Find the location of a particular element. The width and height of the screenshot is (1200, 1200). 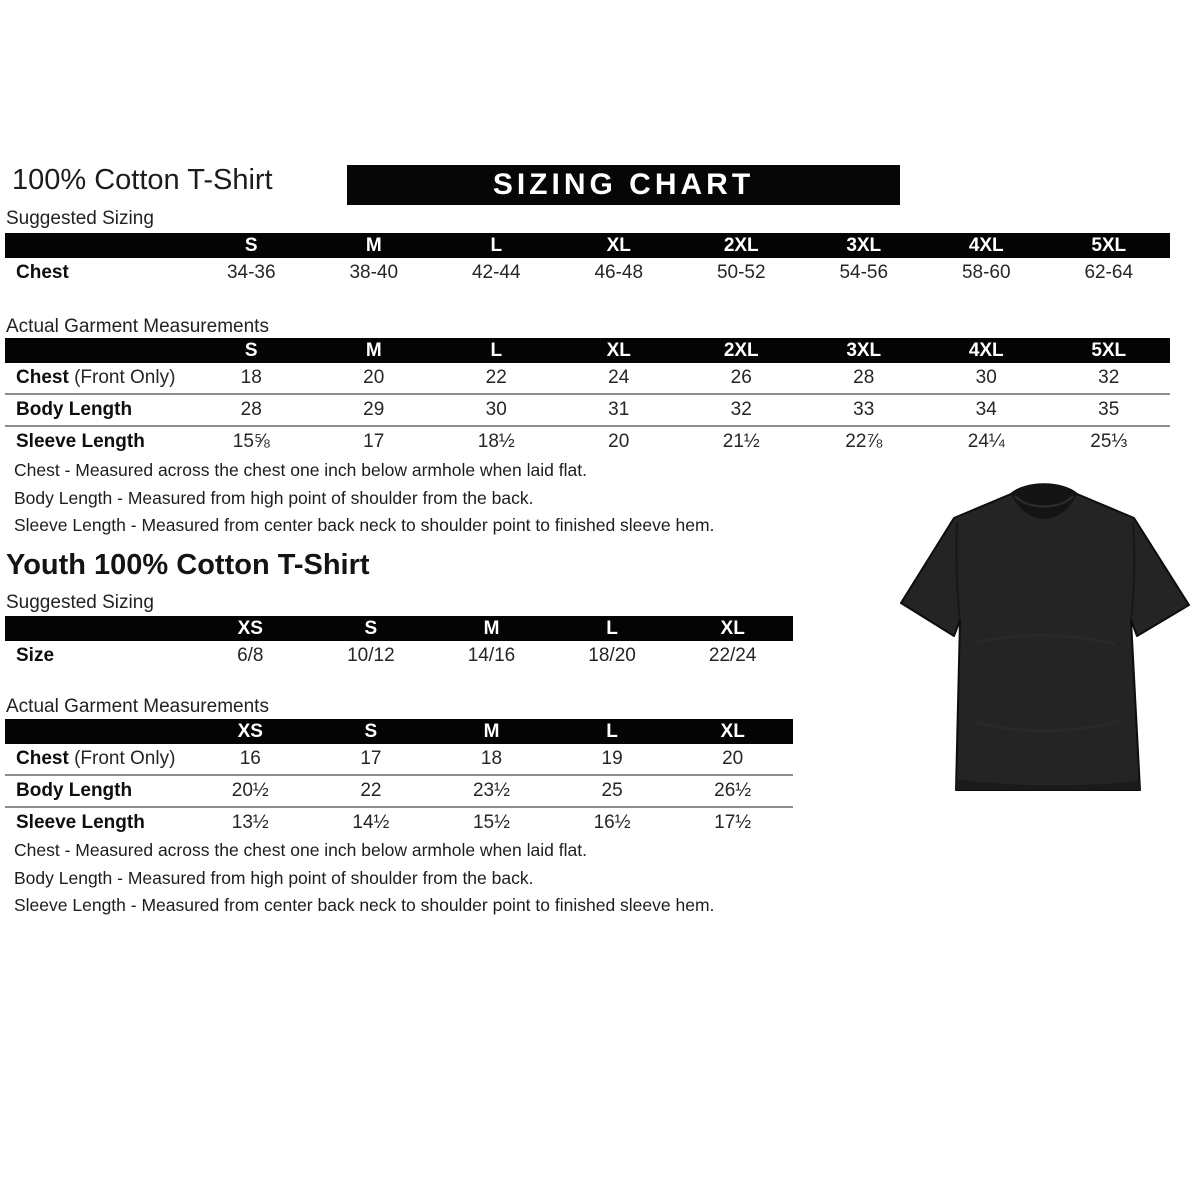

value-cell: 22⅞ is located at coordinates (864, 441).